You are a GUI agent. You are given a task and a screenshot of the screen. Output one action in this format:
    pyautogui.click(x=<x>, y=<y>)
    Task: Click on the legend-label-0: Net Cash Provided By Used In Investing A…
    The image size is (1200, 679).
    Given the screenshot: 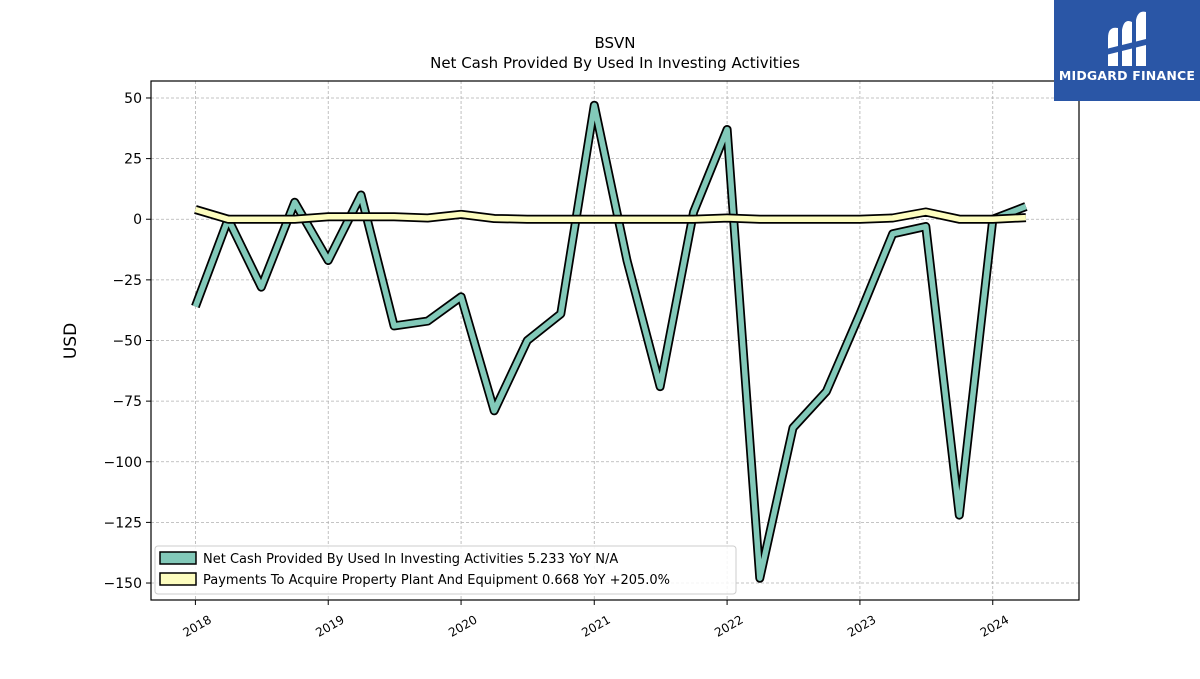 What is the action you would take?
    pyautogui.click(x=410, y=559)
    